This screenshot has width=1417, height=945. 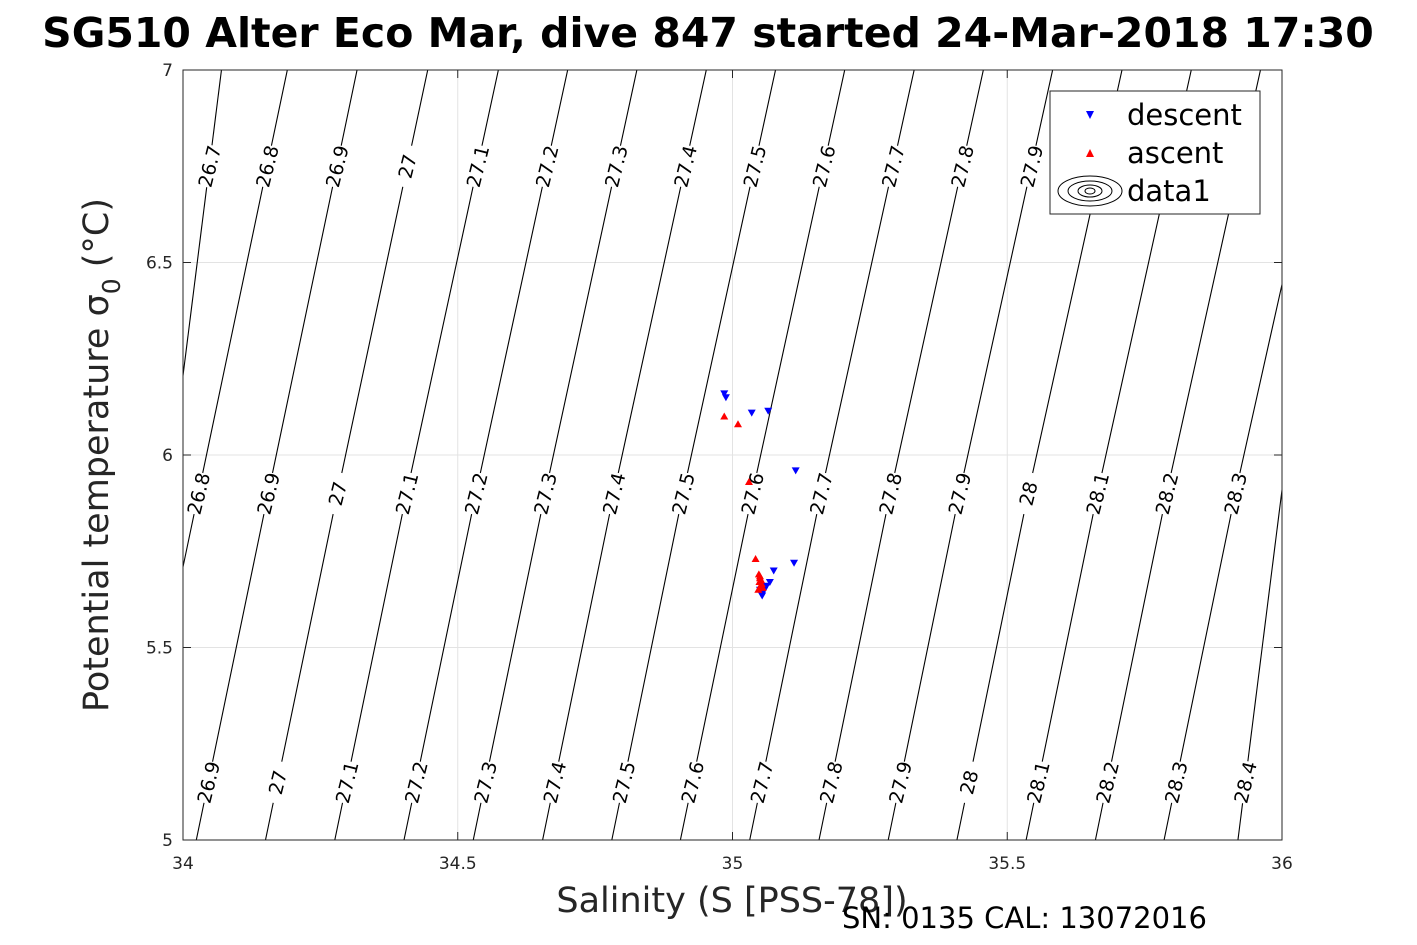 I want to click on y-tick-label: 5.5, so click(x=159, y=649).